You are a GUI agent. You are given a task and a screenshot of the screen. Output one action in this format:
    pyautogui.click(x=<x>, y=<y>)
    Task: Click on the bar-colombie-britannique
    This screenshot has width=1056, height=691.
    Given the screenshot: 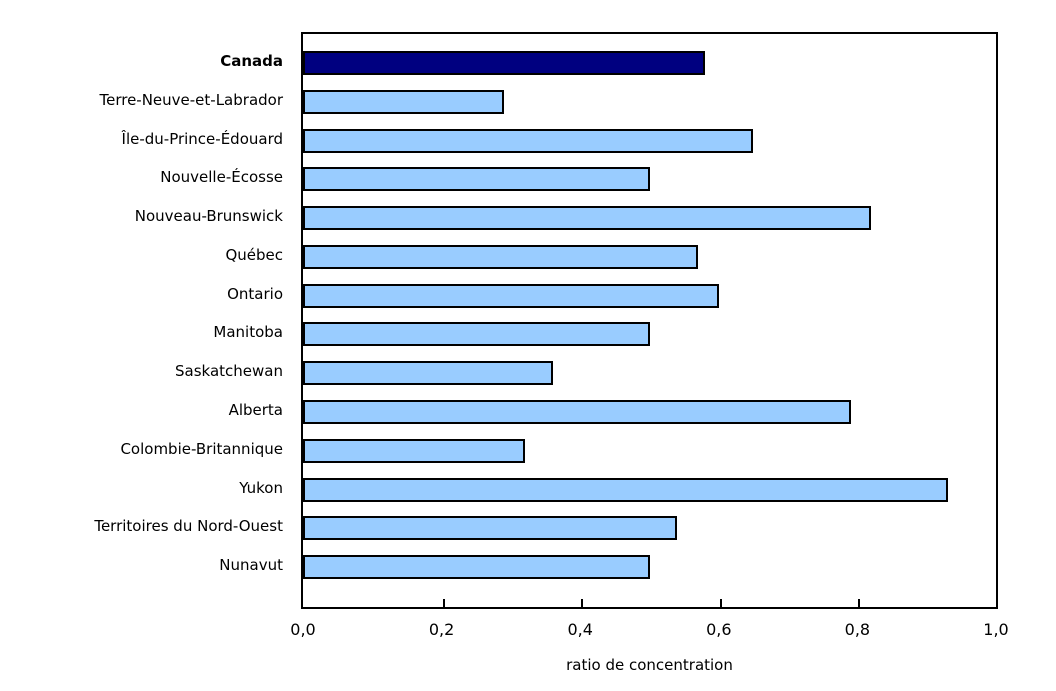 What is the action you would take?
    pyautogui.click(x=414, y=450)
    